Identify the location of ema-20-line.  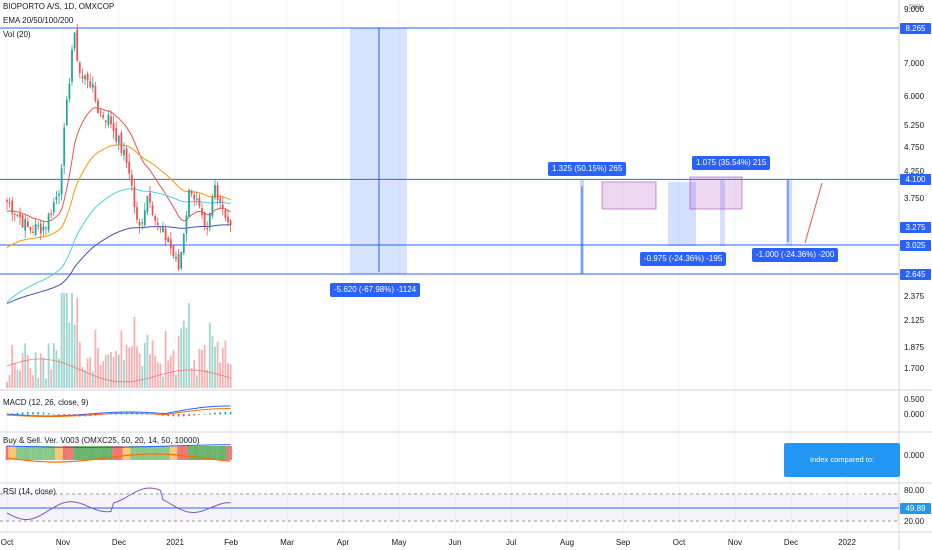
(118, 165).